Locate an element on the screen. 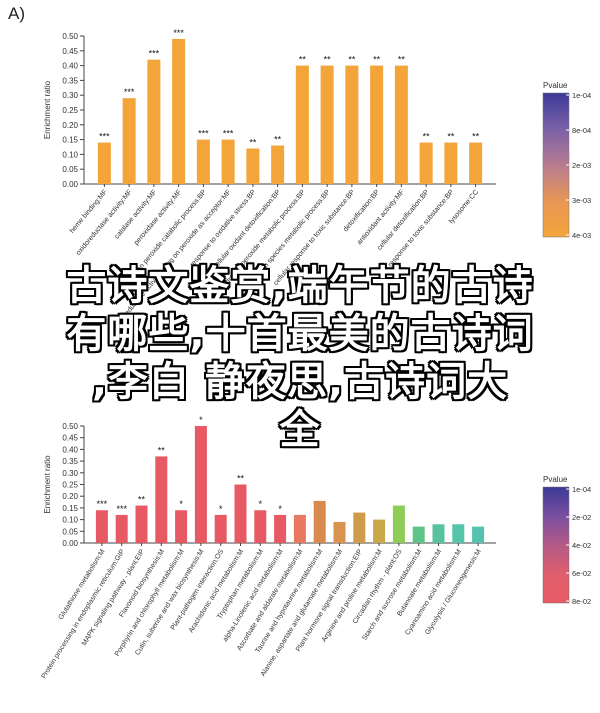 This screenshot has height=713, width=600. y-tick-label: 0.05 is located at coordinates (70, 169).